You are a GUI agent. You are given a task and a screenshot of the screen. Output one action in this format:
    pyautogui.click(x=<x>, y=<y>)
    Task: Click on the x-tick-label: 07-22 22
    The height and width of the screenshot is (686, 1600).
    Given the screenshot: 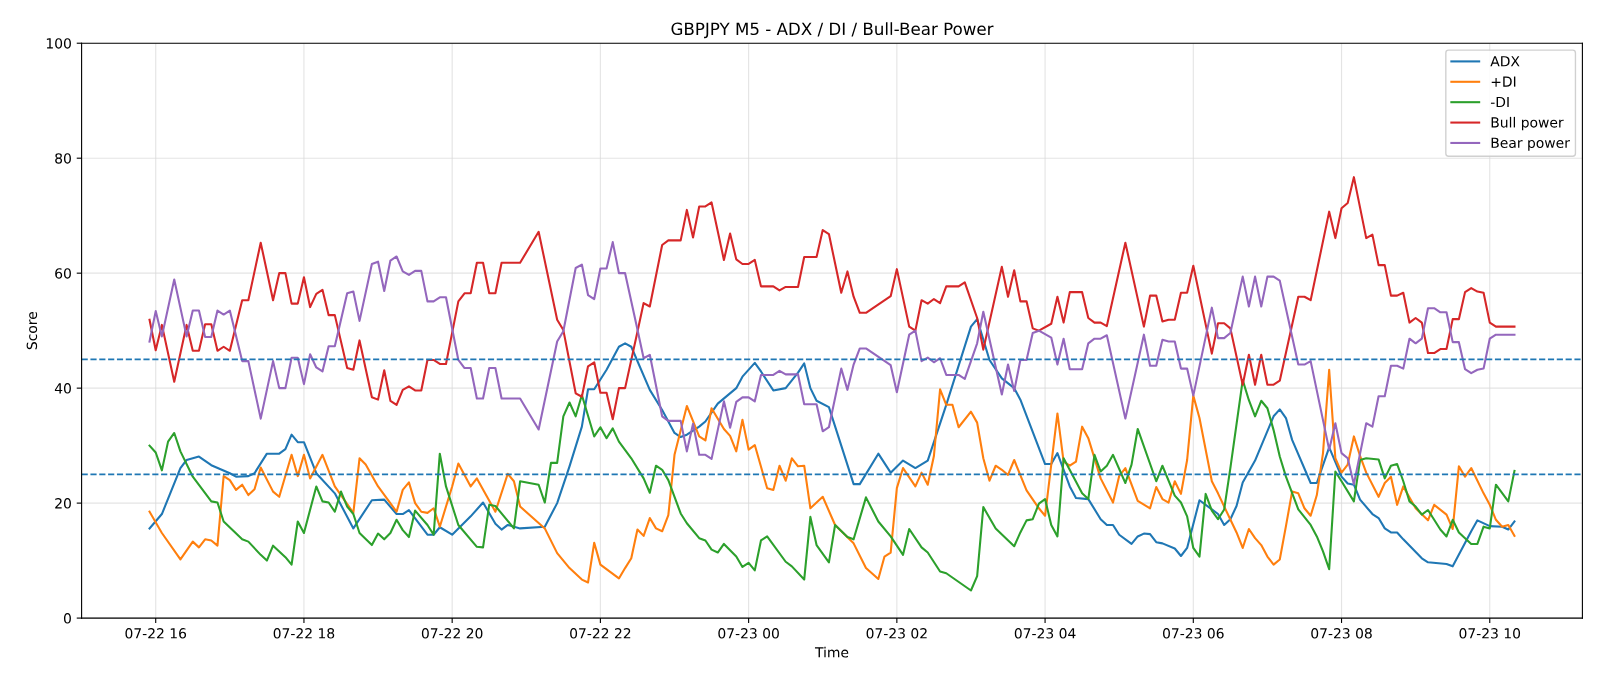 What is the action you would take?
    pyautogui.click(x=600, y=633)
    